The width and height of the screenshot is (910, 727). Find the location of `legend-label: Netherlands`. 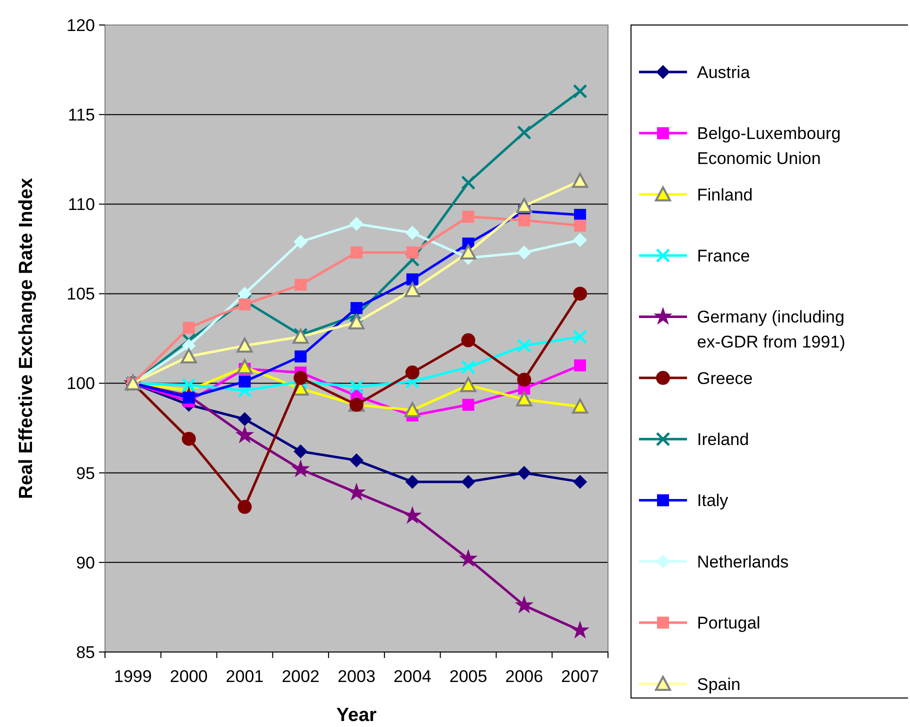

legend-label: Netherlands is located at coordinates (743, 562).